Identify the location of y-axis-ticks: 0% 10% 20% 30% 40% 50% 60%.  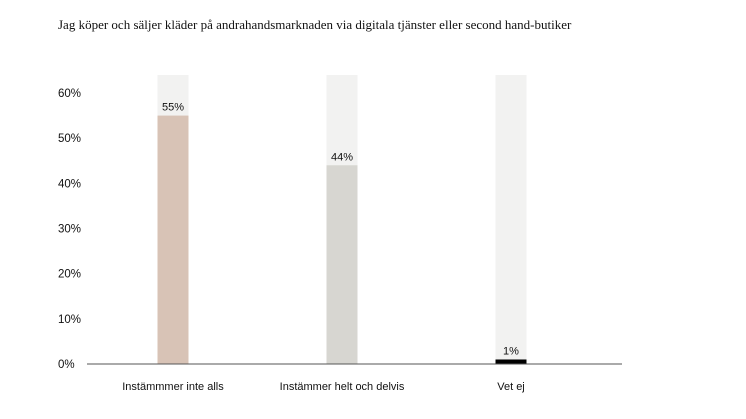
(69, 229).